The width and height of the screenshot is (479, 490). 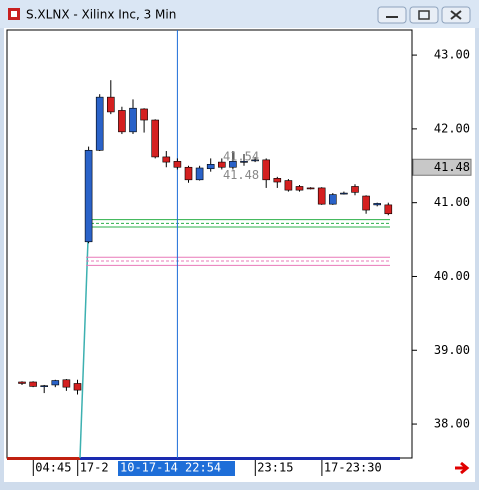 I want to click on y-tick-label: 43.00, so click(x=452, y=55).